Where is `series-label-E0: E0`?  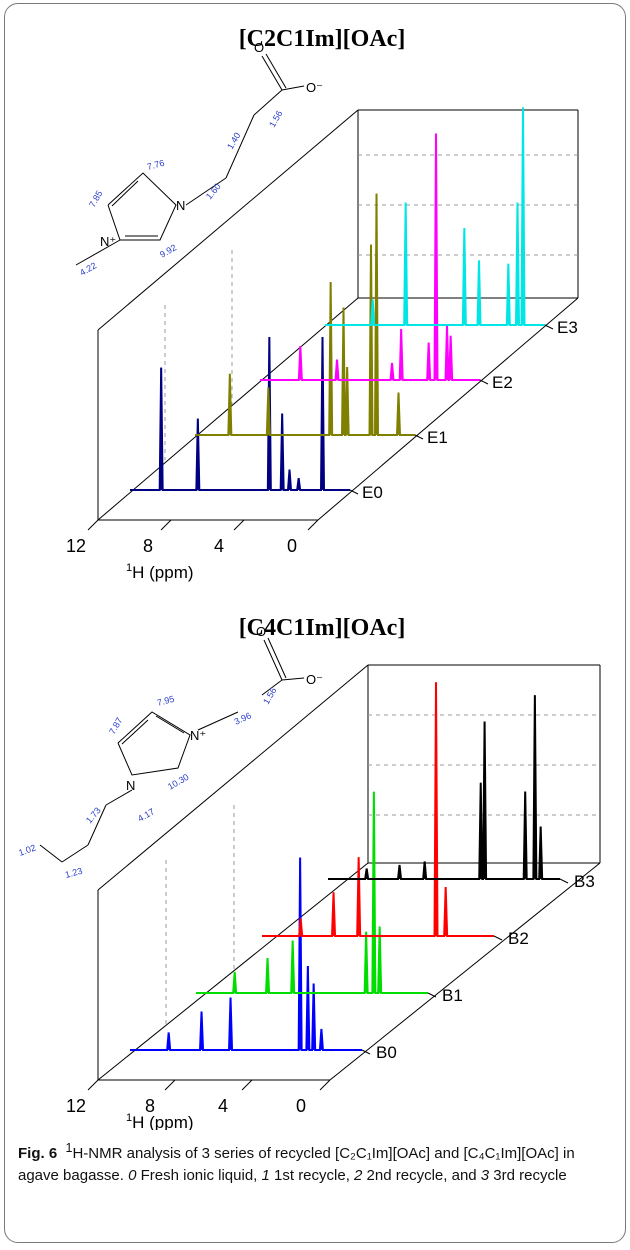 series-label-E0: E0 is located at coordinates (372, 492).